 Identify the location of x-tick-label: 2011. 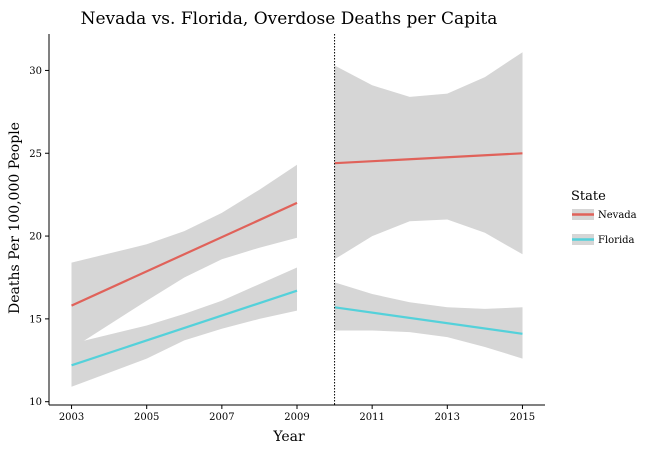
(371, 417).